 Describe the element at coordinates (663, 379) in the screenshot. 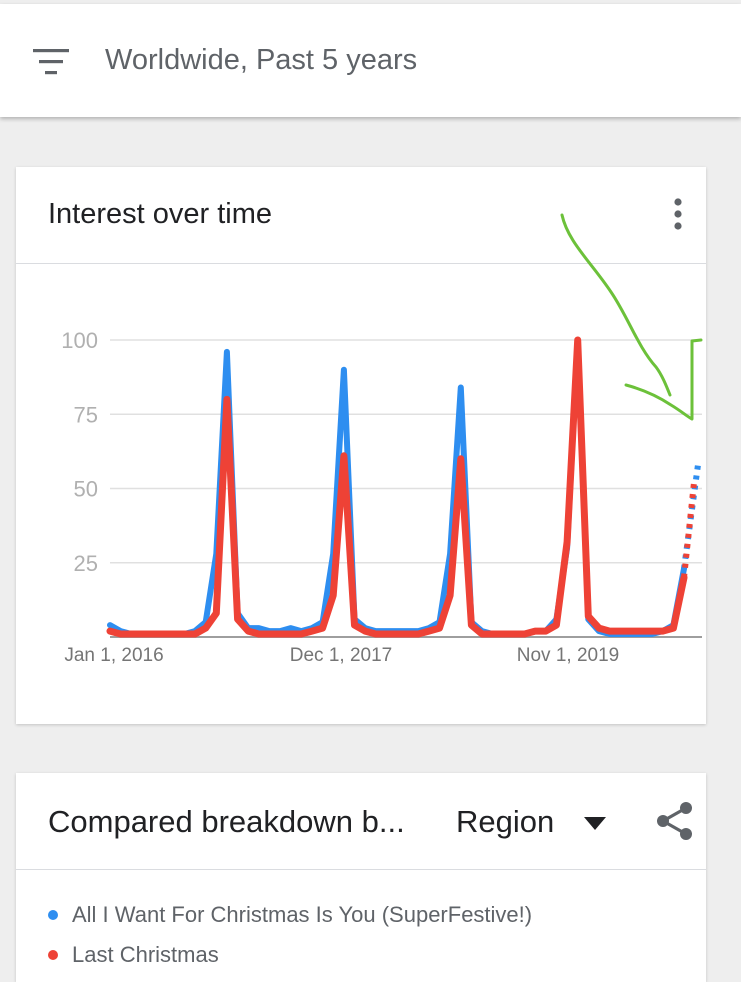

I see `annotation-arrow` at that location.